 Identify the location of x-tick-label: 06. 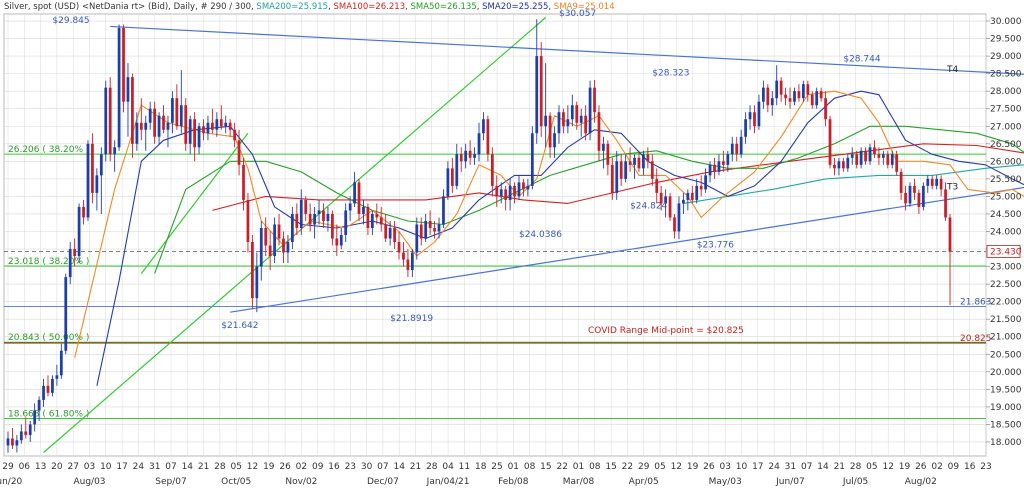
(25, 467).